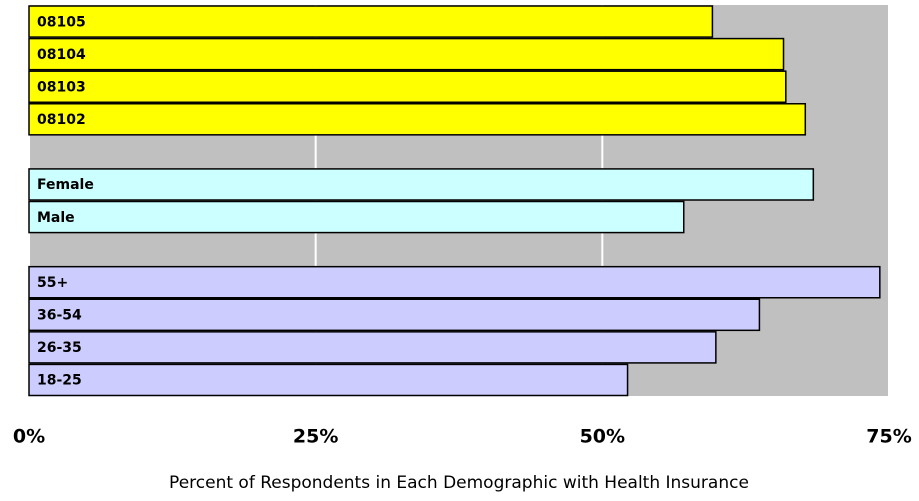  I want to click on bar-label: 08103, so click(61, 87).